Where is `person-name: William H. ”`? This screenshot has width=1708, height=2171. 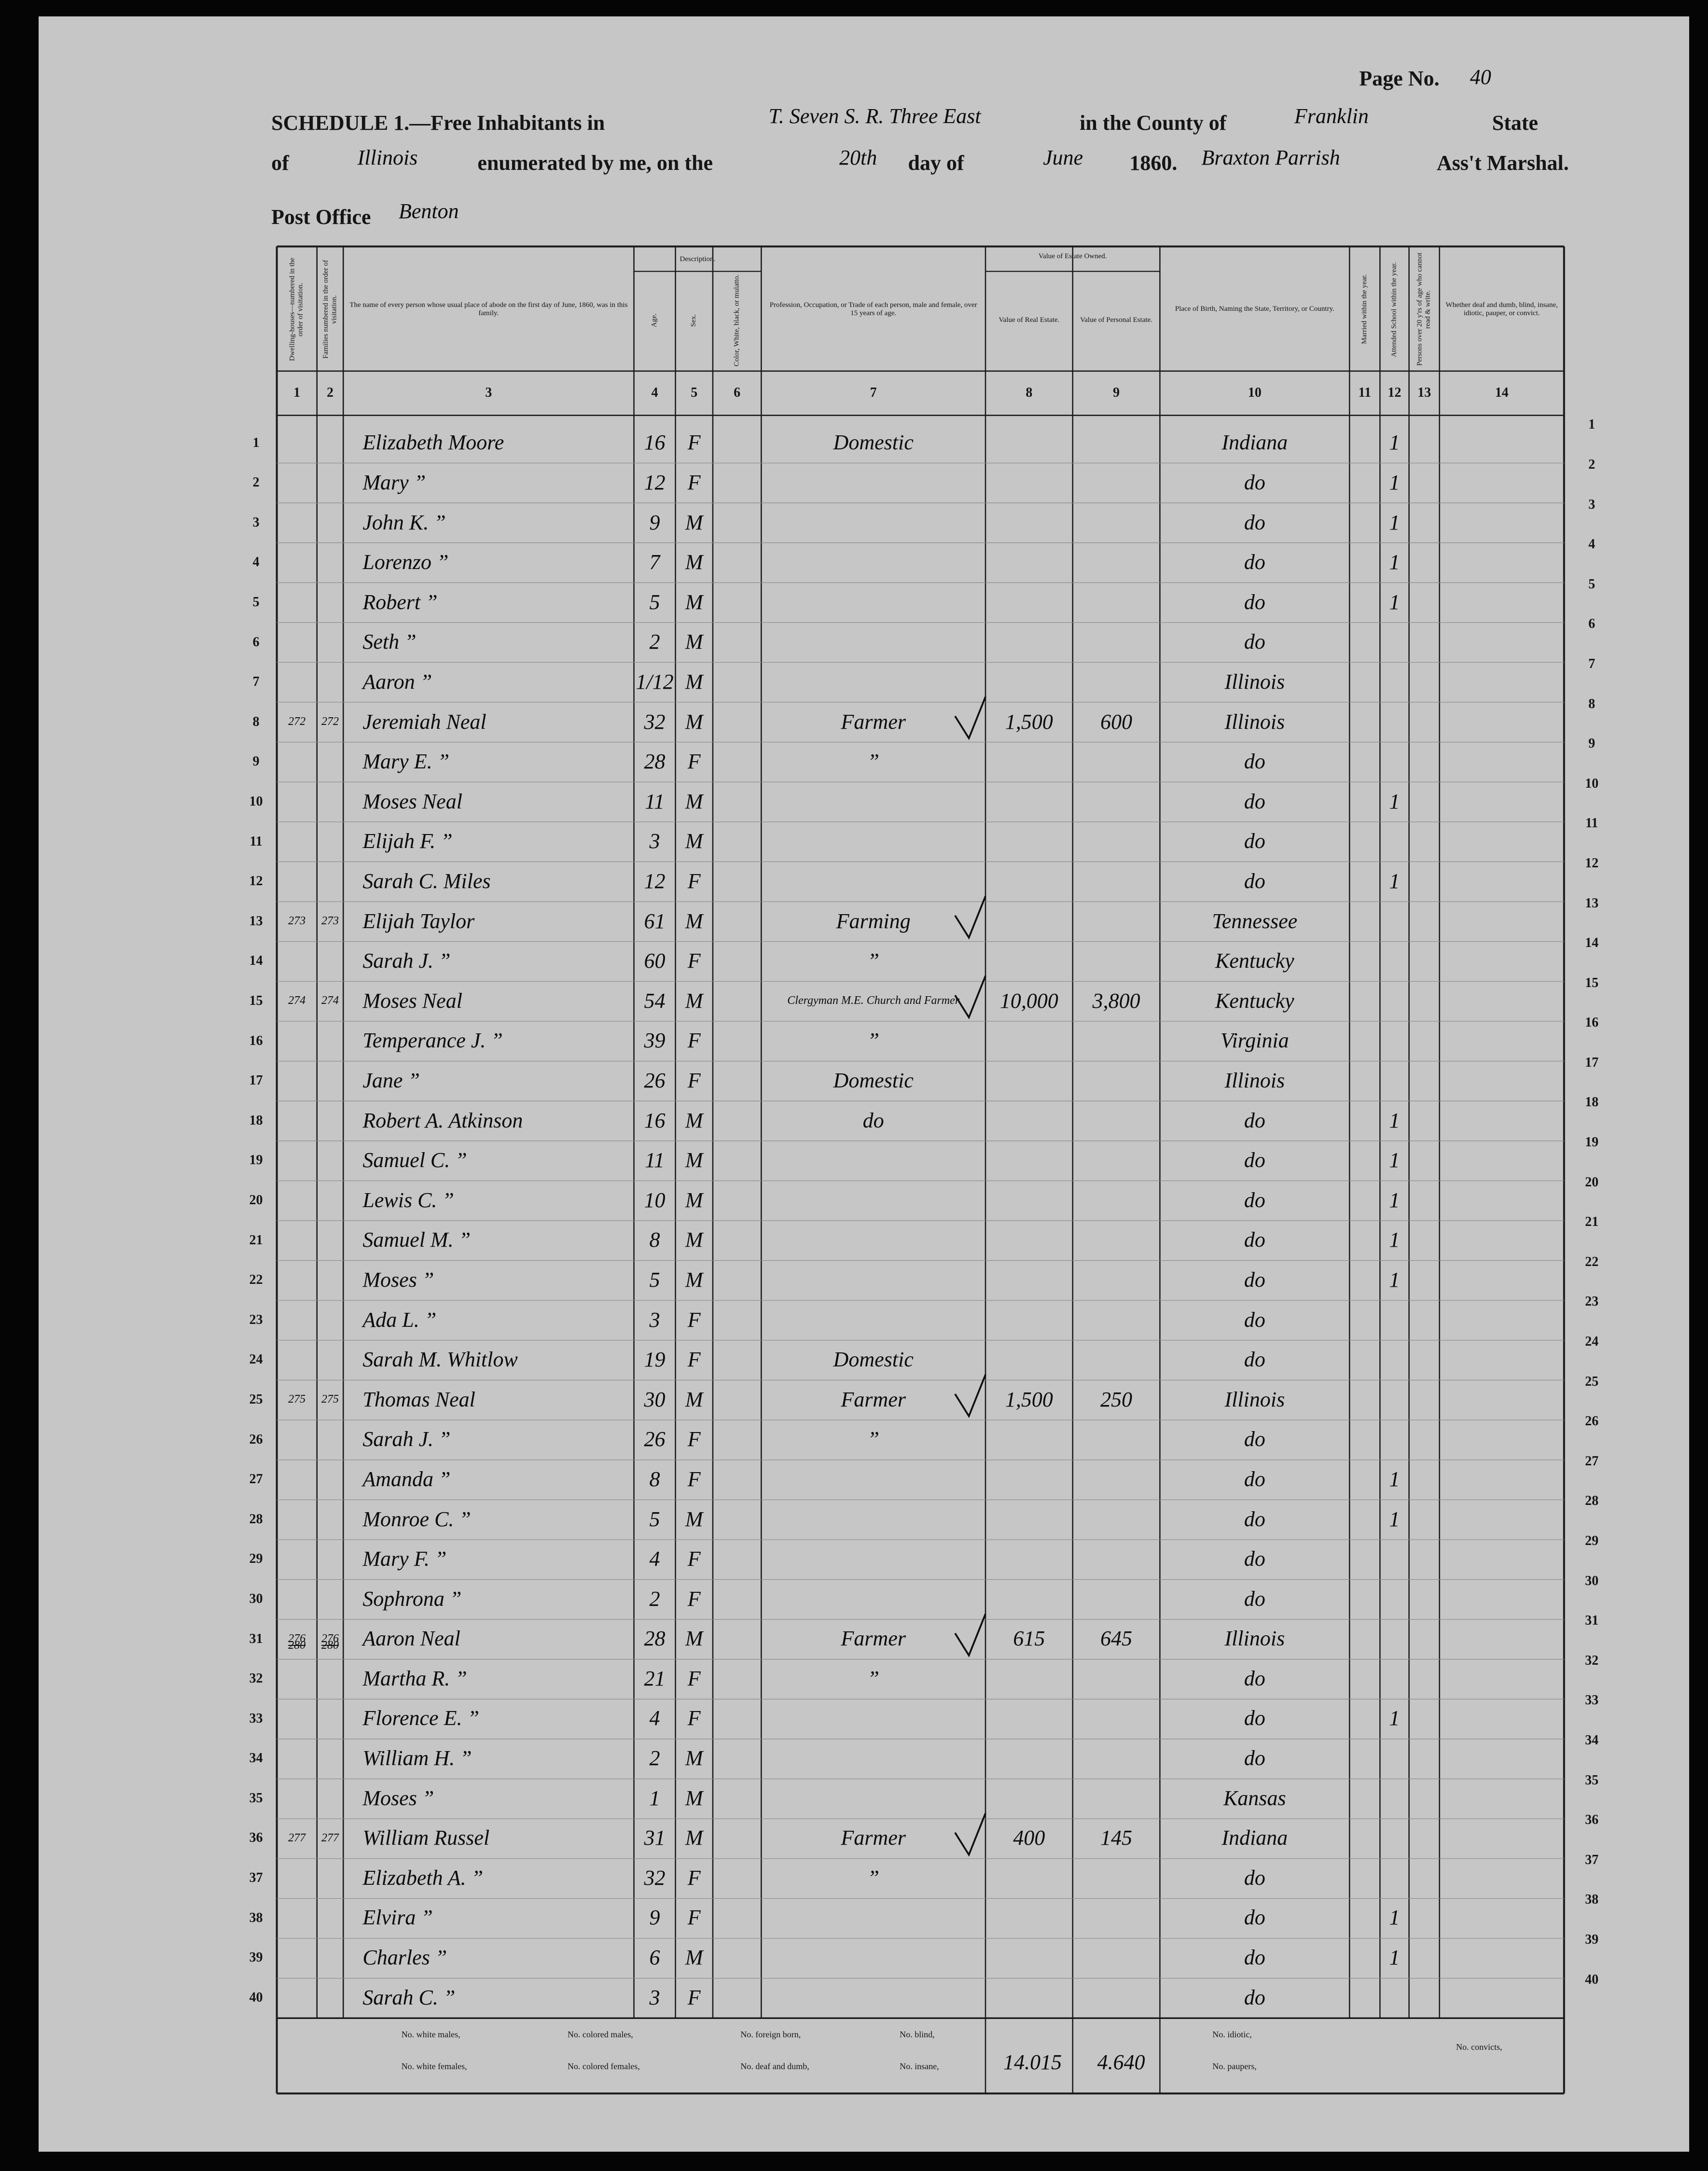 person-name: William H. ” is located at coordinates (417, 1758).